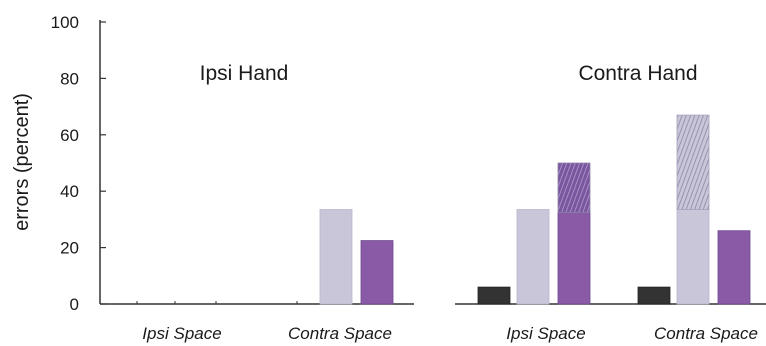 The image size is (766, 346). What do you see at coordinates (69, 248) in the screenshot?
I see `y-tick-label: 20` at bounding box center [69, 248].